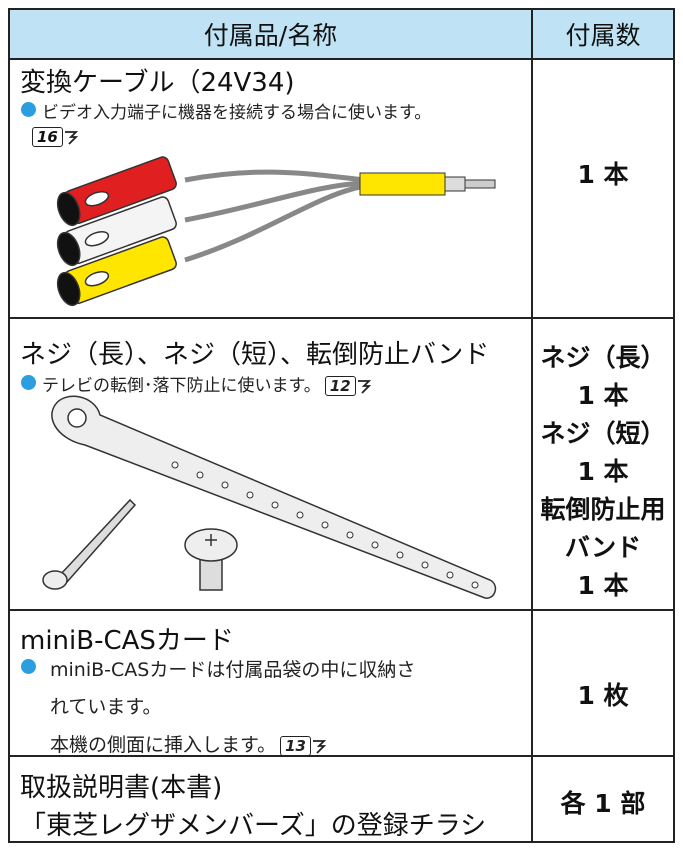  What do you see at coordinates (127, 641) in the screenshot?
I see `item-name: miniB-CASカード` at bounding box center [127, 641].